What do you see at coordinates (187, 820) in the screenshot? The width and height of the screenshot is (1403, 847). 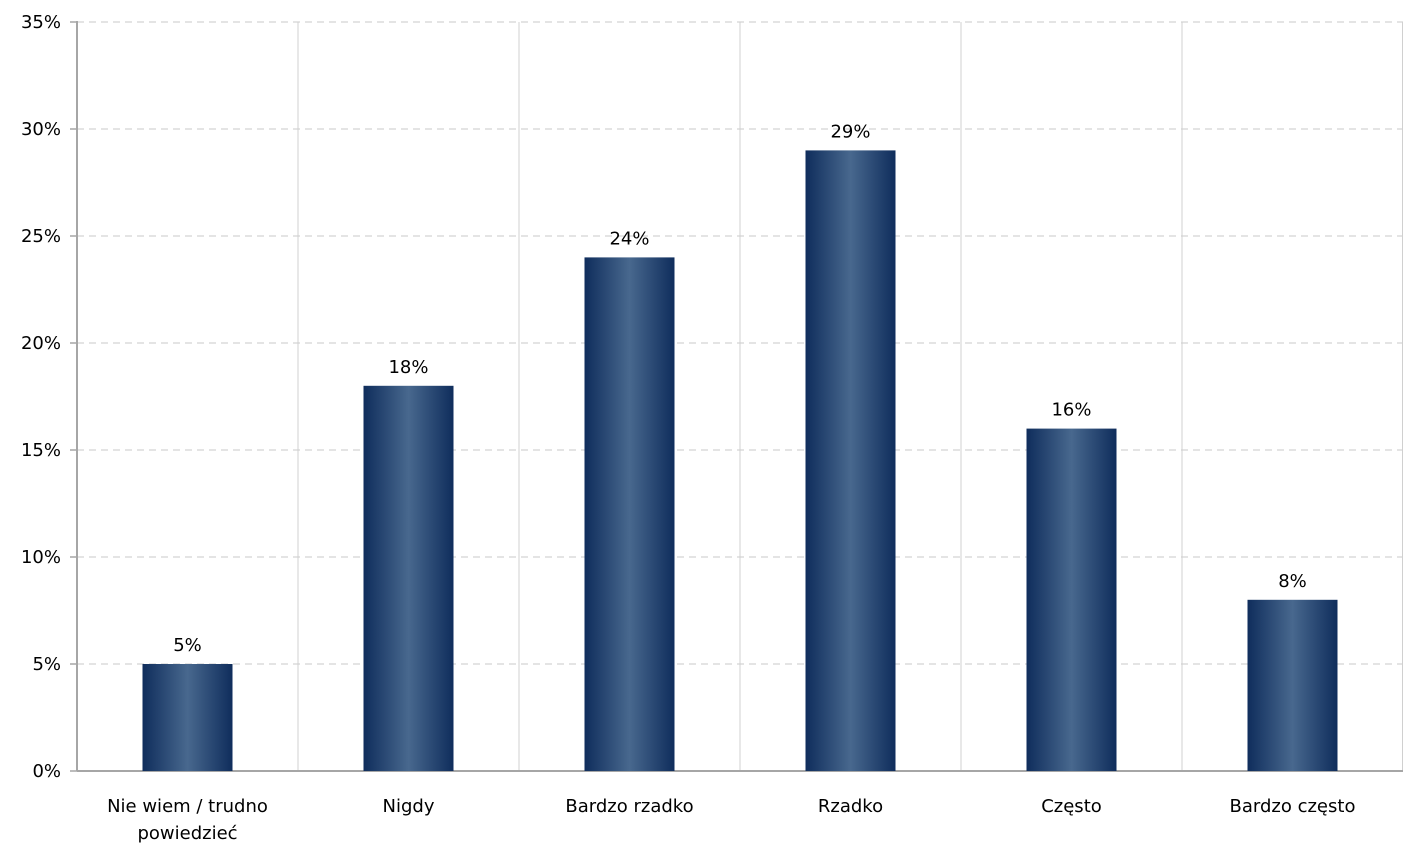 I see `category-label-0: Nie wiem / trudno powiedzieć` at bounding box center [187, 820].